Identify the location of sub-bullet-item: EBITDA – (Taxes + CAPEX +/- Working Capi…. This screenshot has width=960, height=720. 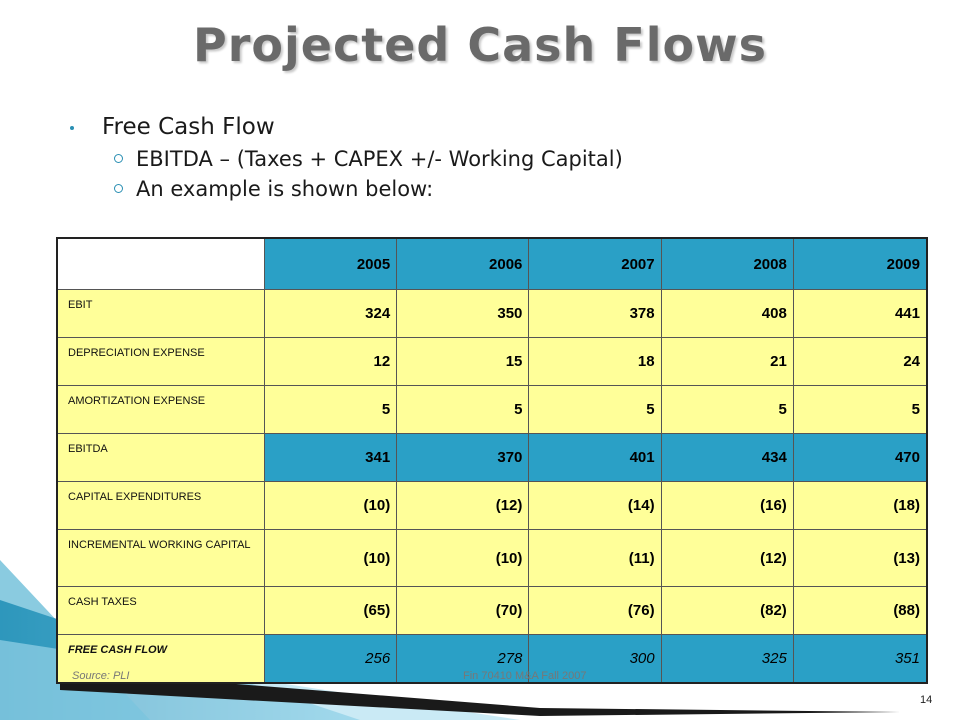
(346, 159).